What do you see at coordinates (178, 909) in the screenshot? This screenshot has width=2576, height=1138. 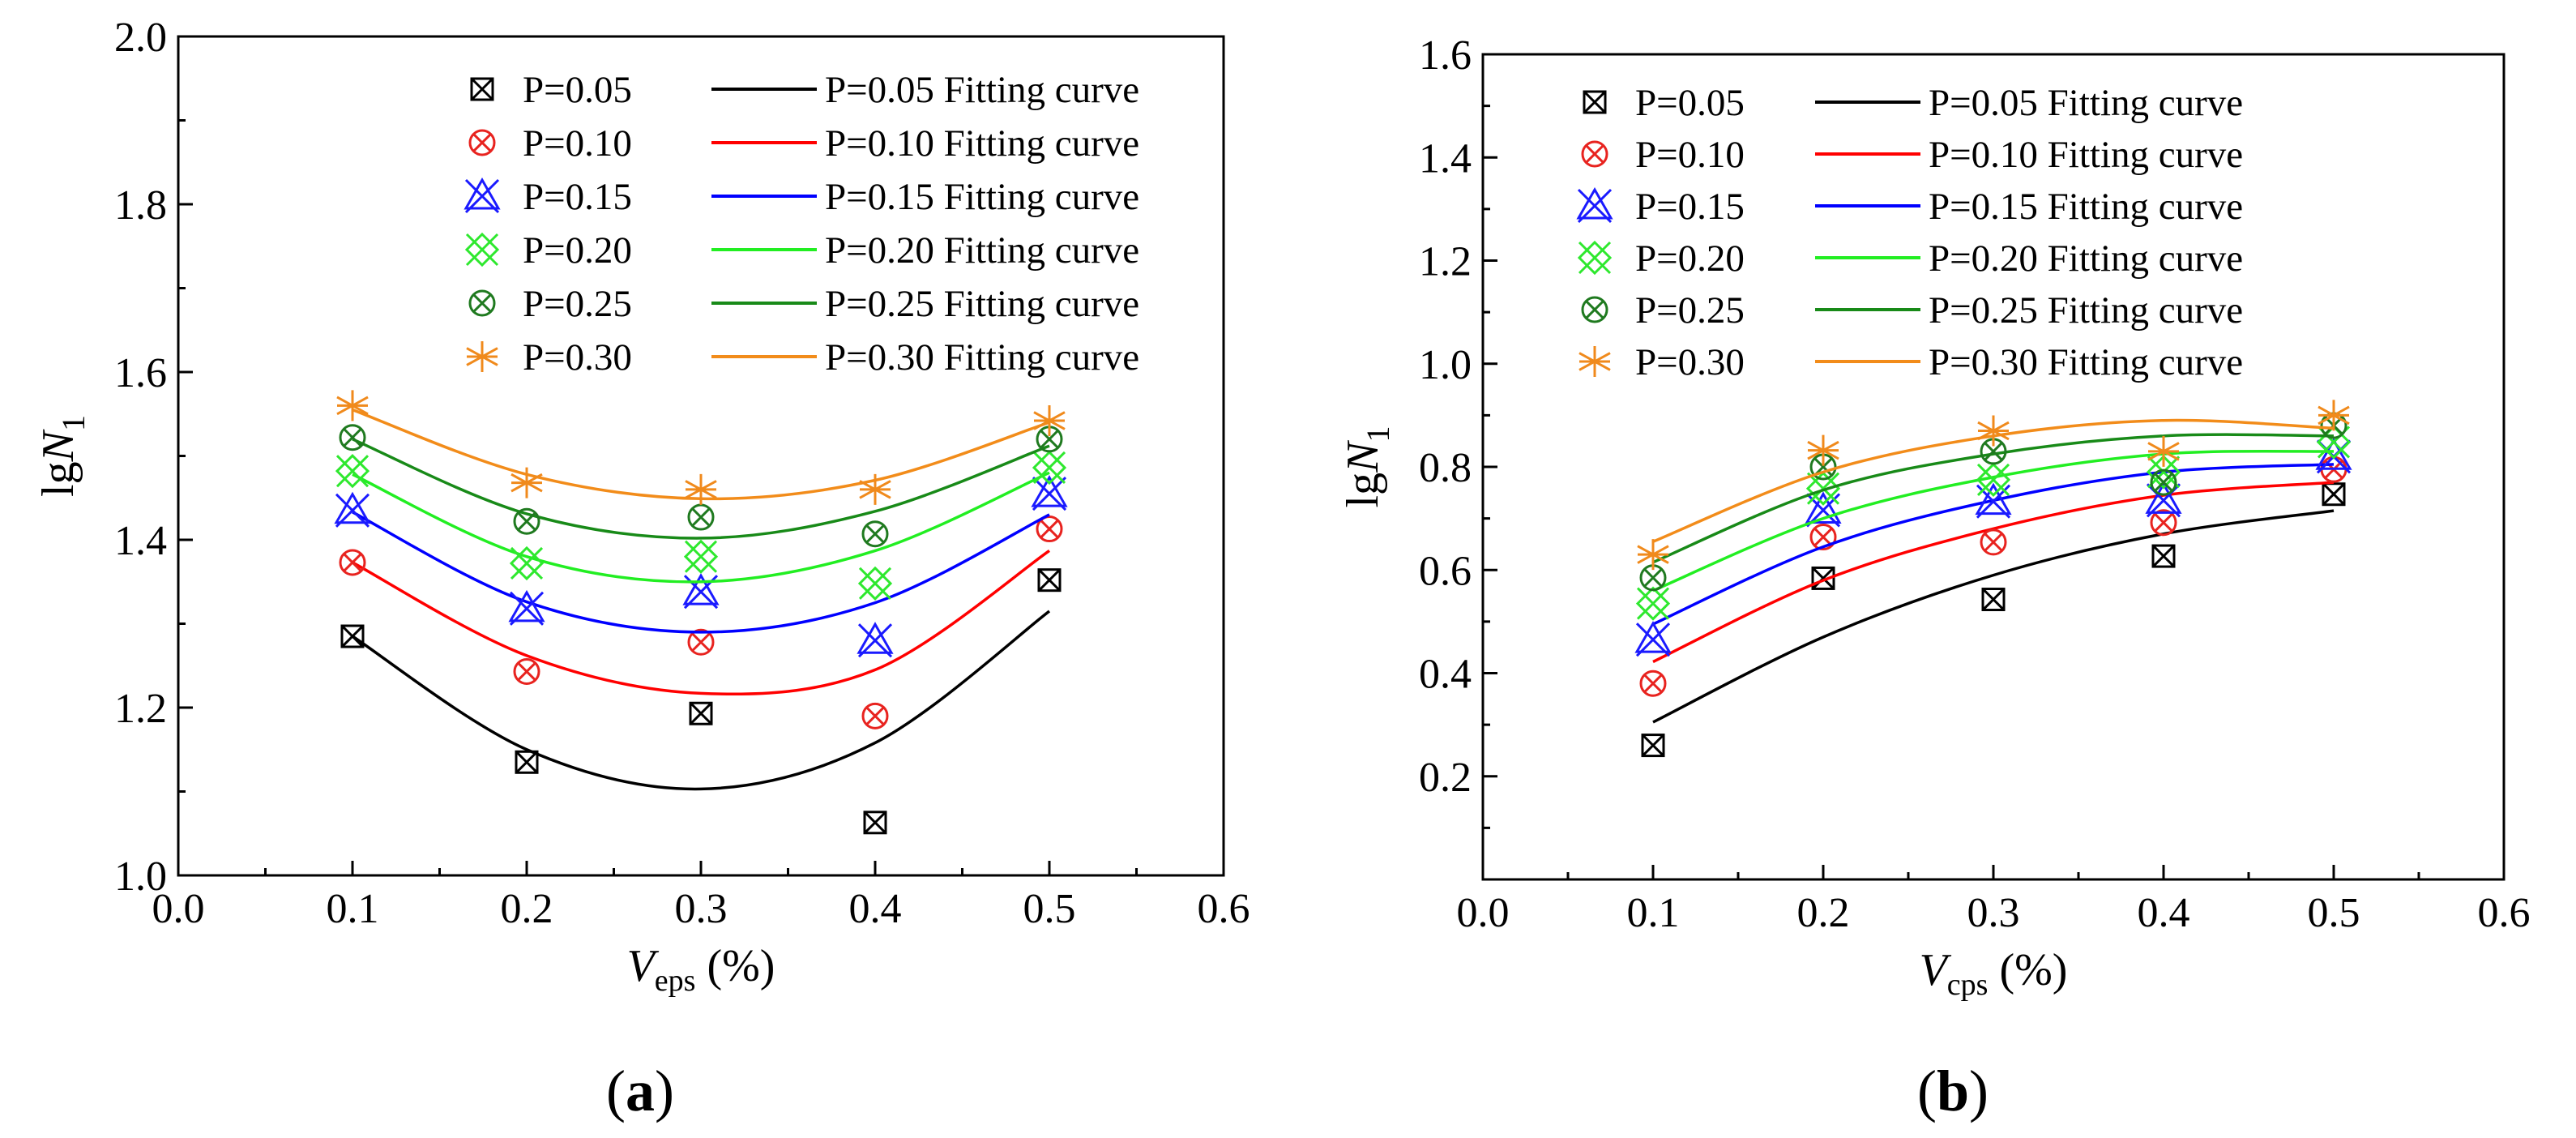 I see `x-tick-label: 0.0` at bounding box center [178, 909].